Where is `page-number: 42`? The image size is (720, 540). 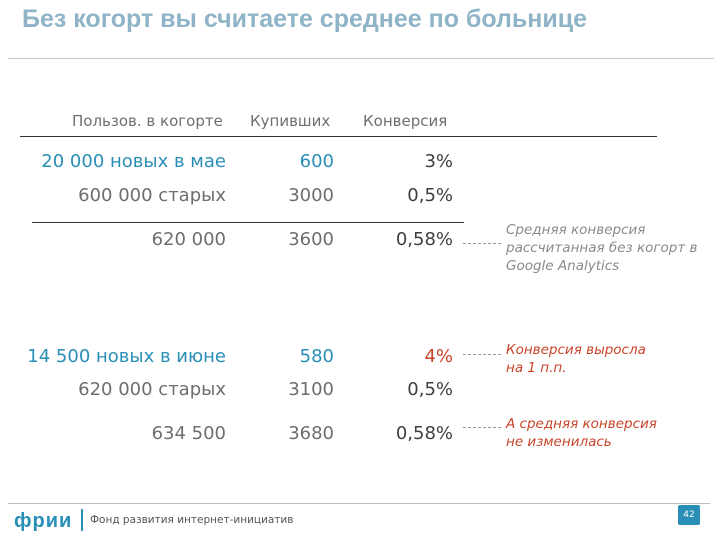
page-number: 42 is located at coordinates (689, 515).